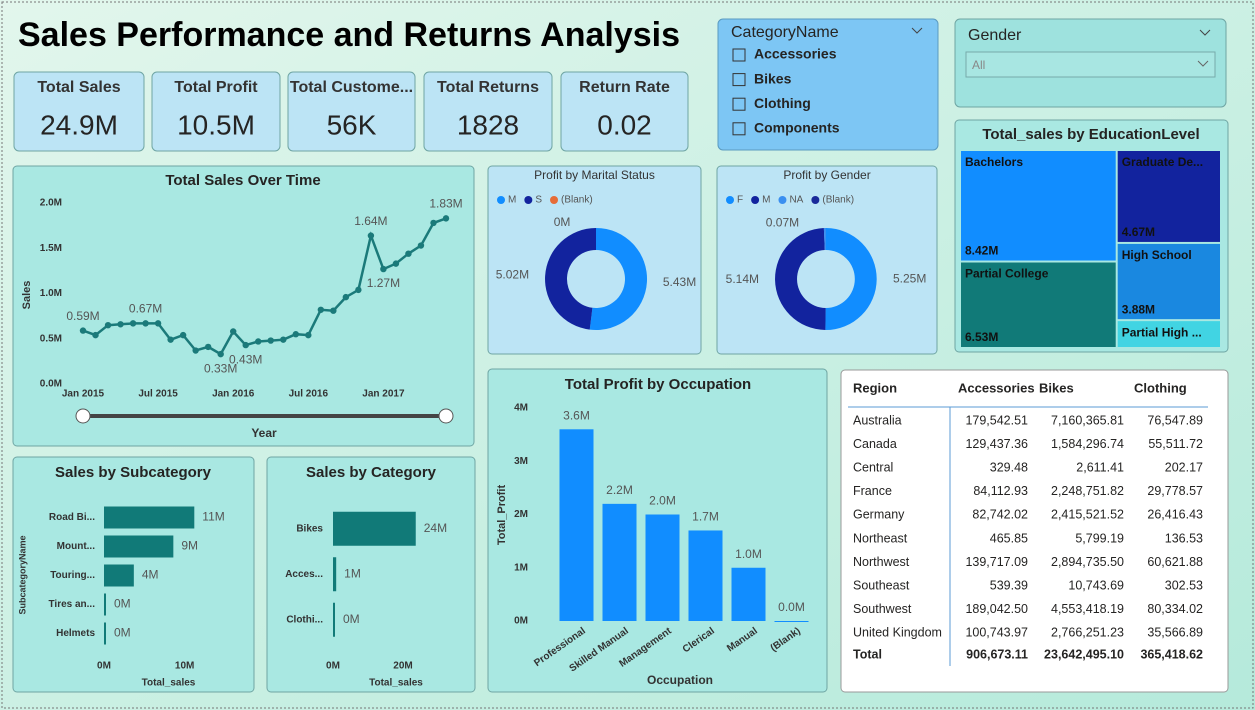 This screenshot has height=710, width=1255. I want to click on chart-title: Total_sales by EducationLevel, so click(1090, 134).